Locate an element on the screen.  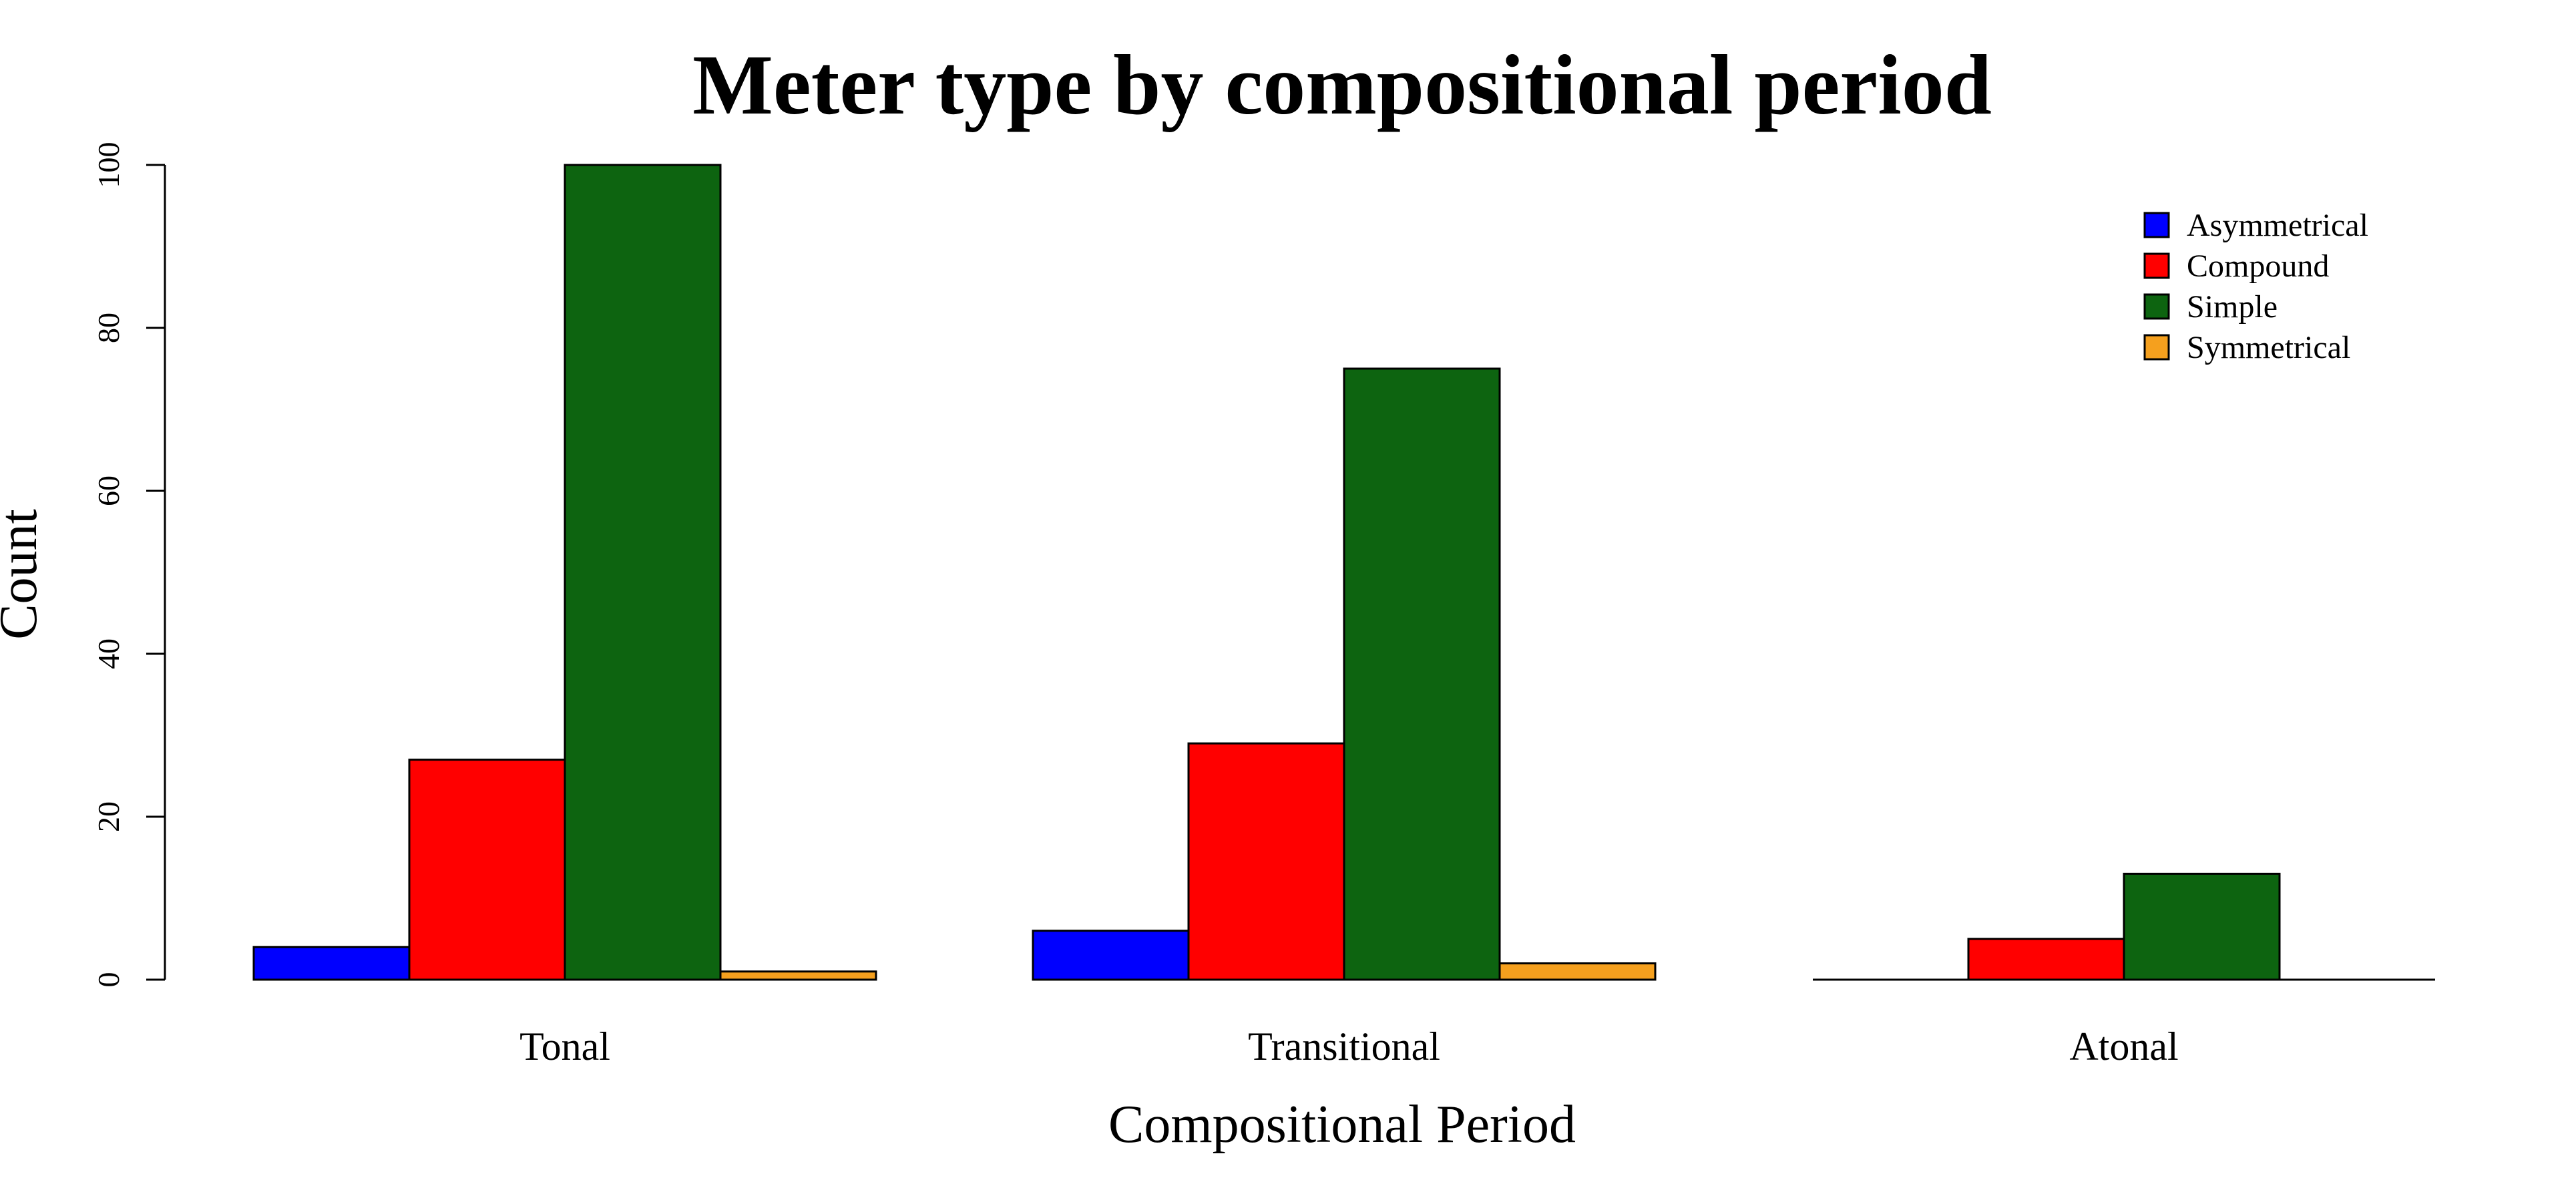
bar-compound-transitional is located at coordinates (1266, 862).